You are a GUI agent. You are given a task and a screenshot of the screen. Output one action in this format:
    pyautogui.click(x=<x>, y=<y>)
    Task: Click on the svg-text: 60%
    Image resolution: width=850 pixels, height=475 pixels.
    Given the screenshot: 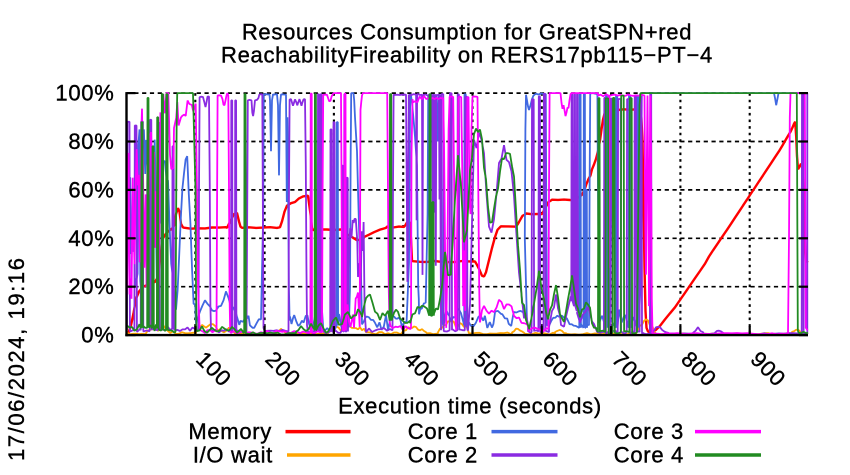 What is the action you would take?
    pyautogui.click(x=91, y=189)
    